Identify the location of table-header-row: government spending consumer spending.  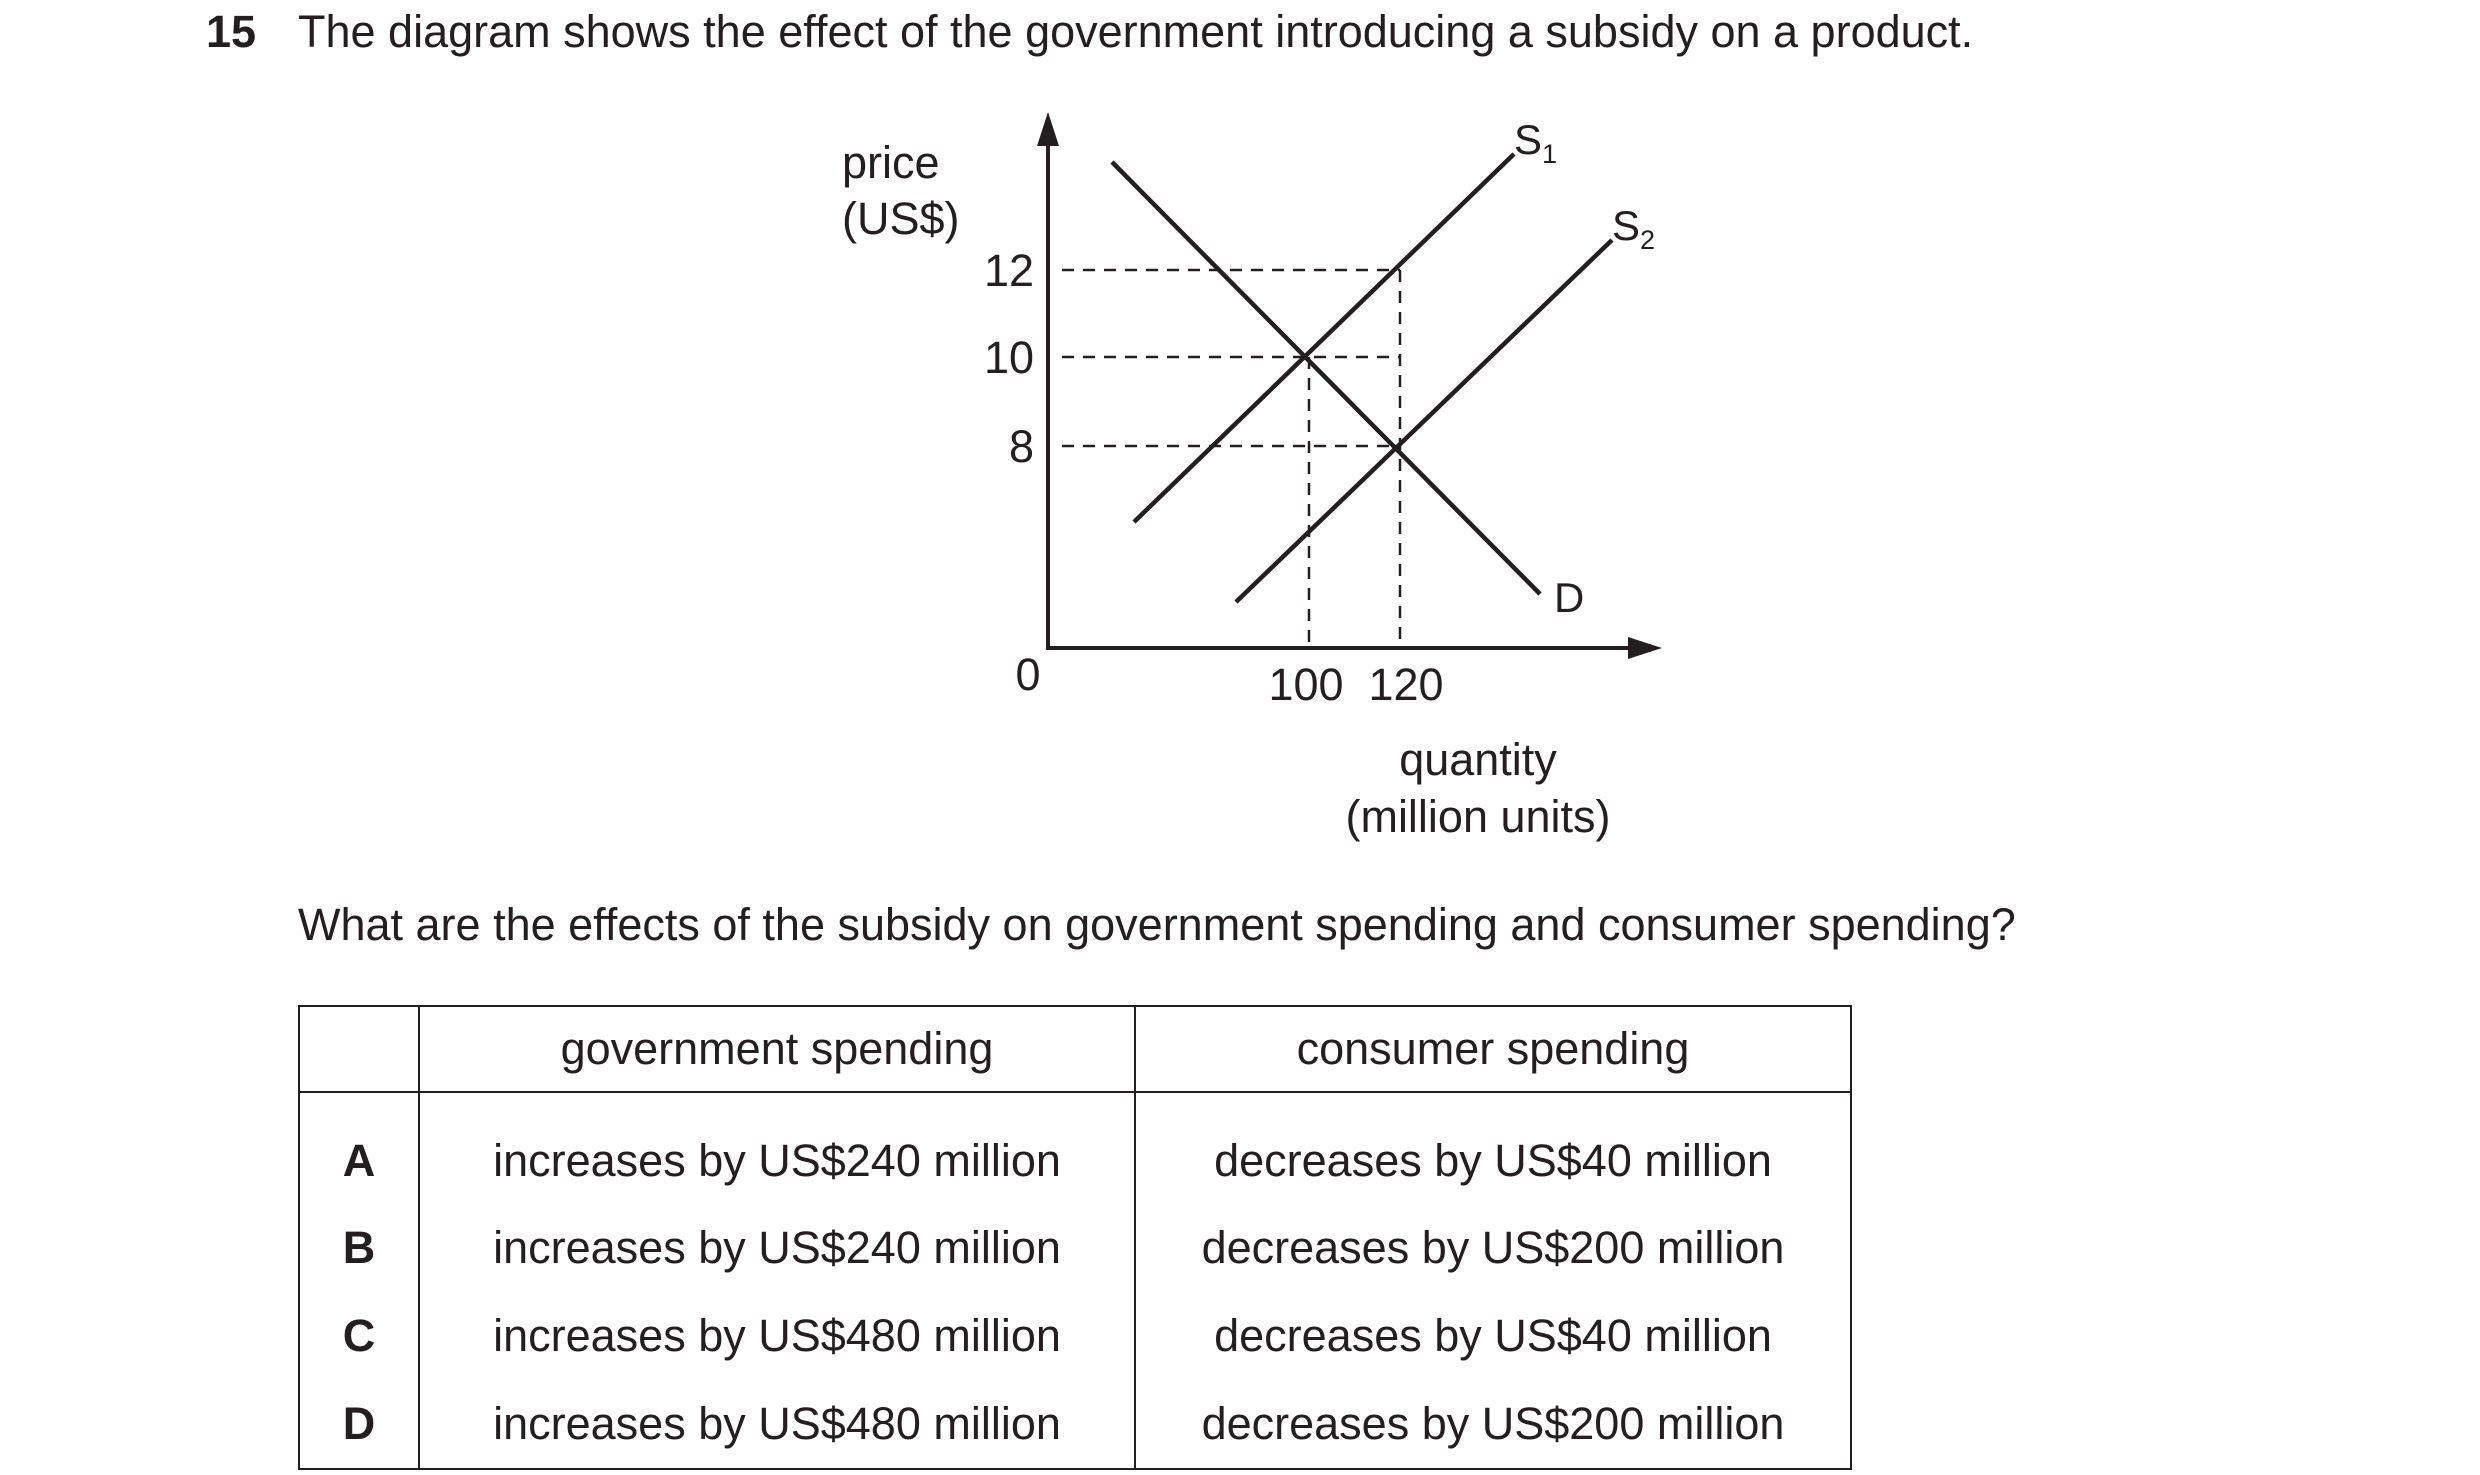
(1075, 1049).